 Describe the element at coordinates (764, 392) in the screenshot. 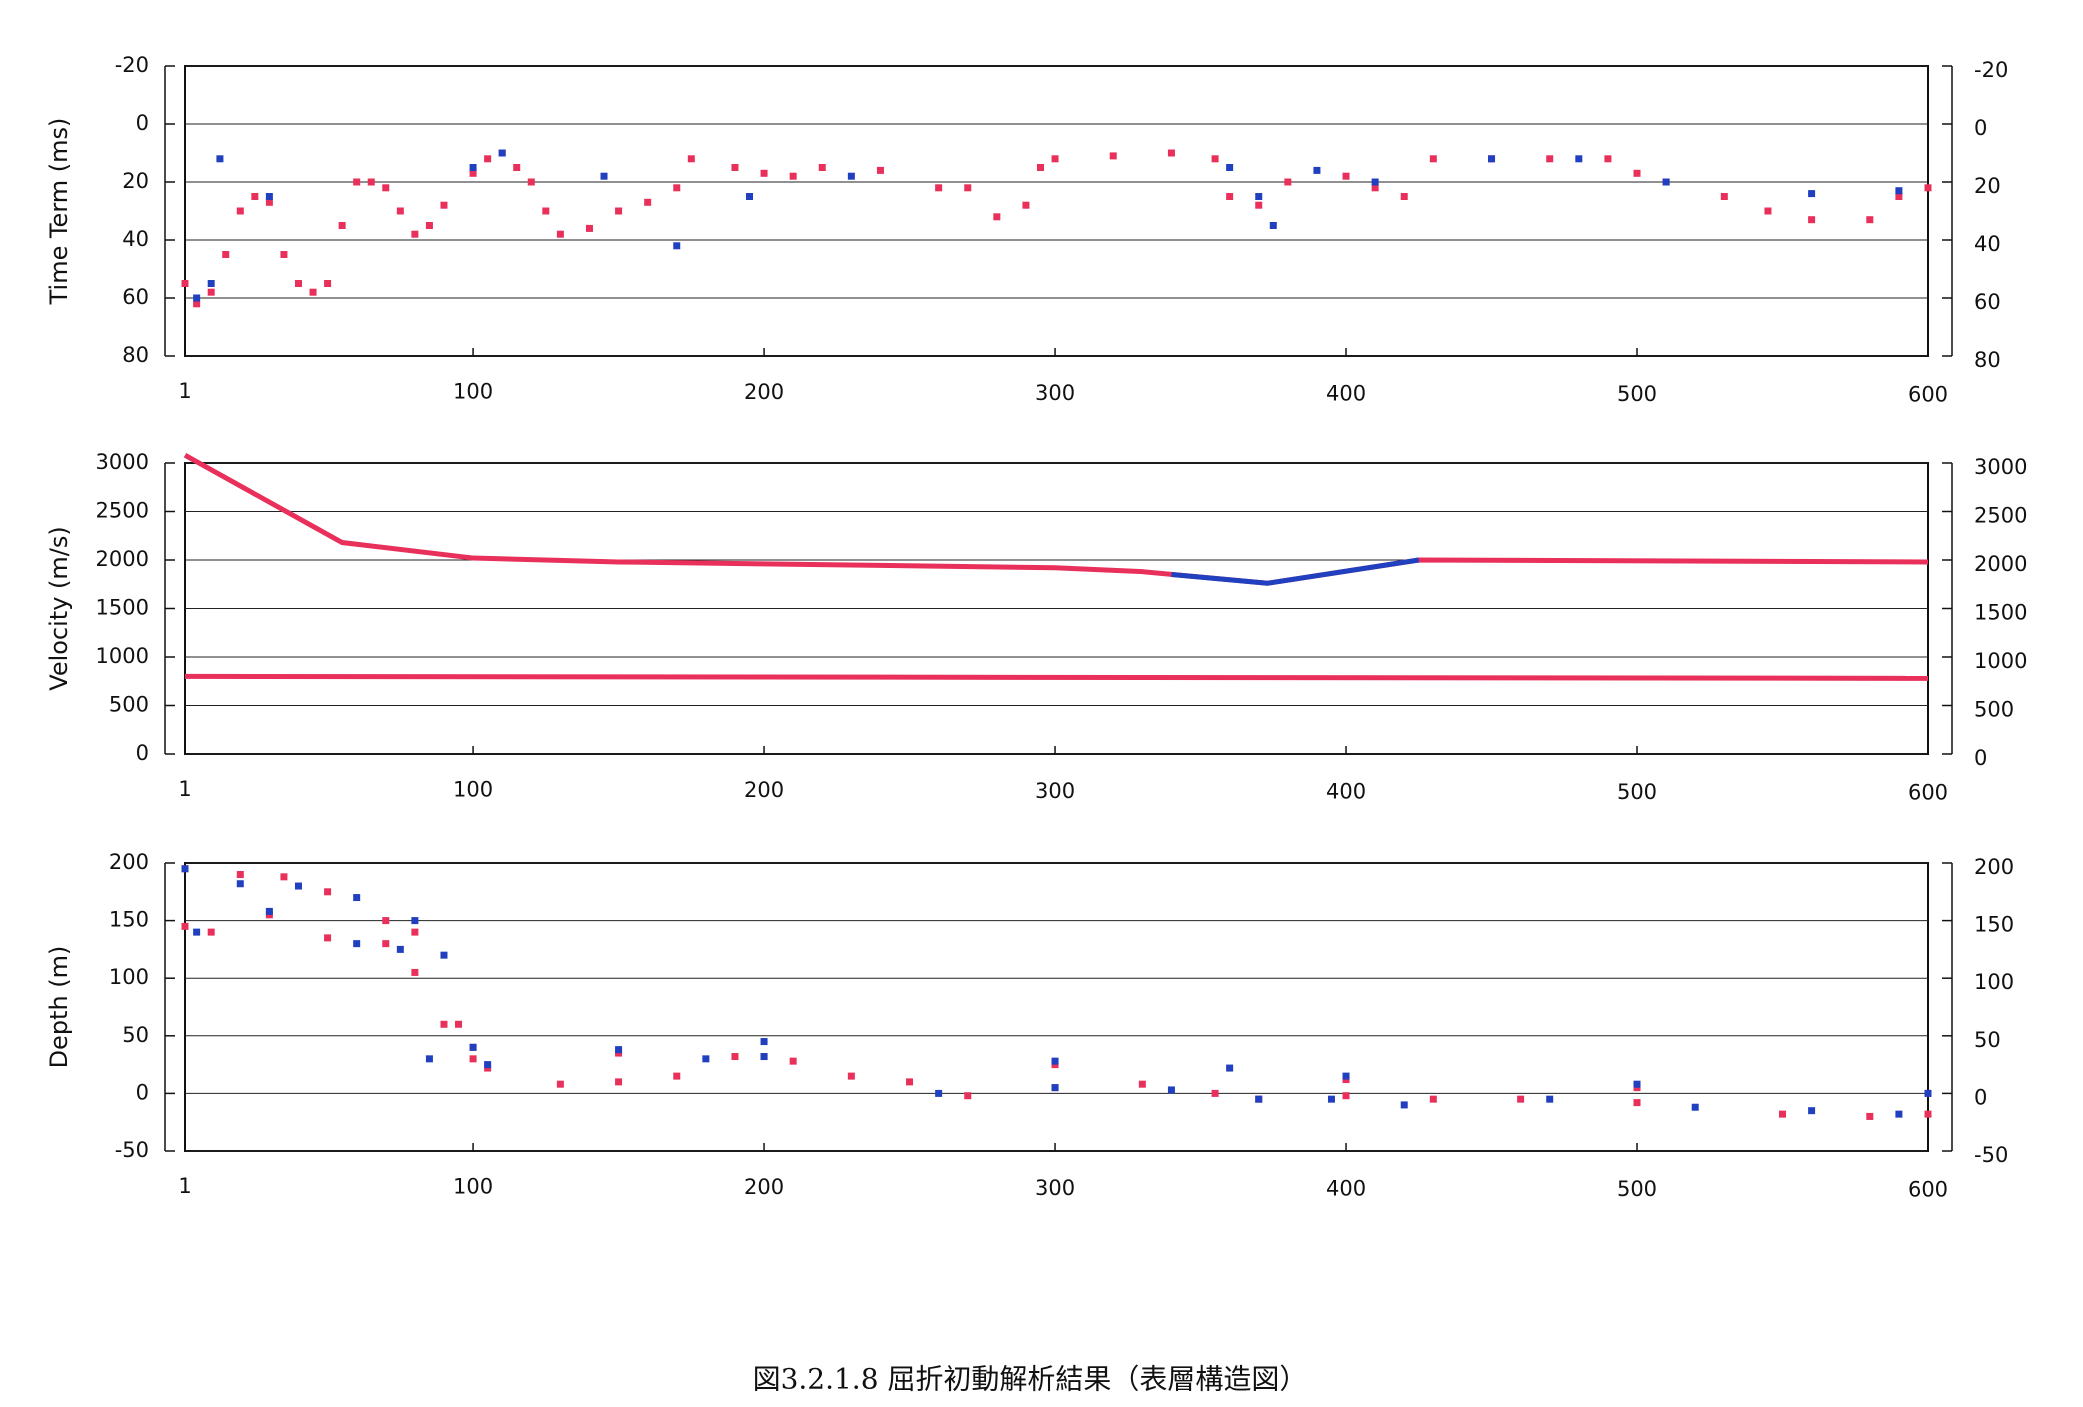

I see `x-tick-label: 200` at that location.